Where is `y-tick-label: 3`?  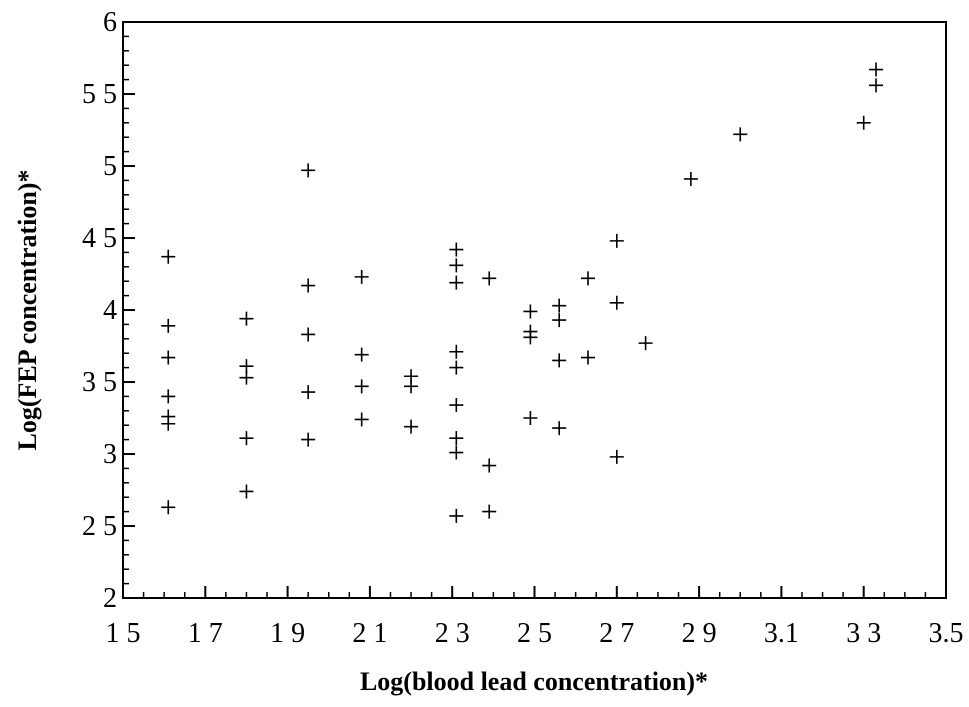
y-tick-label: 3 is located at coordinates (110, 454).